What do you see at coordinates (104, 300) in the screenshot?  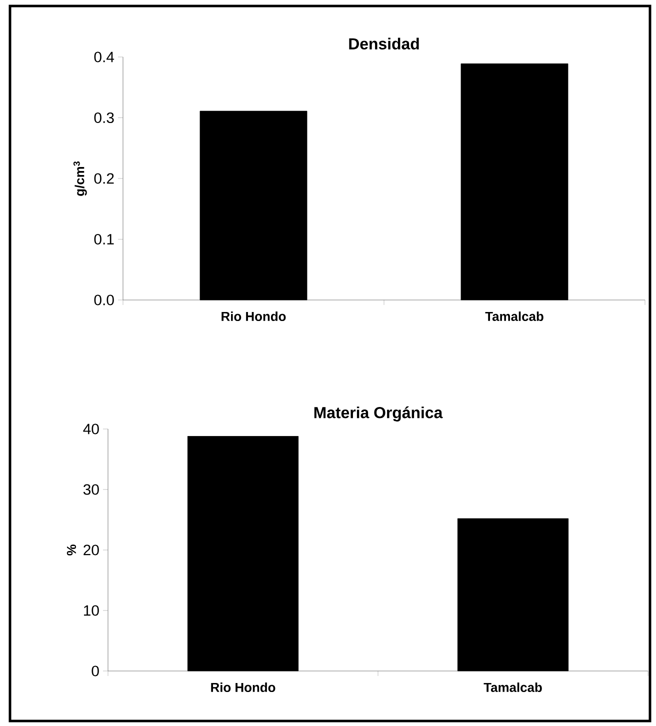 I see `y-tick-label: 0.0` at bounding box center [104, 300].